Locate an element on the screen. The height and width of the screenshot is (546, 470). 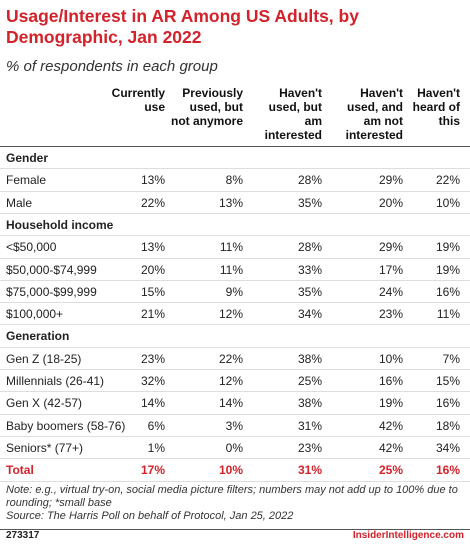
row-label: Gen X (42-57) is located at coordinates (44, 403).